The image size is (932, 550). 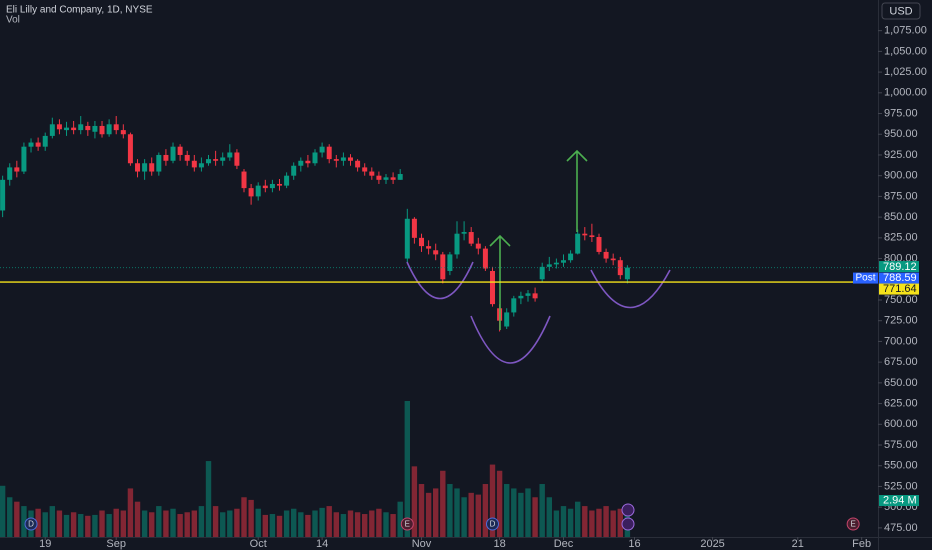 I want to click on last-price-box, so click(x=899, y=267).